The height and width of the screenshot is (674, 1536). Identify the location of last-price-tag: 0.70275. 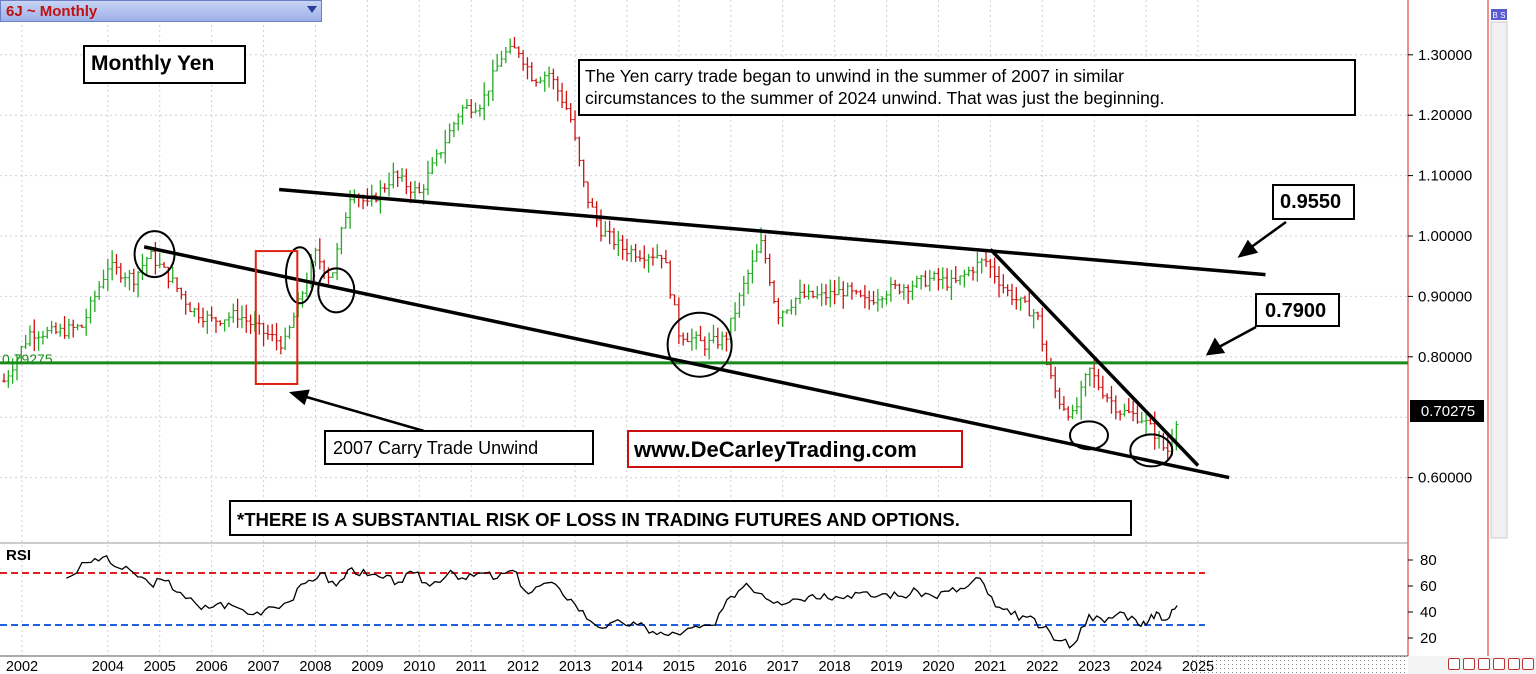
(1447, 411).